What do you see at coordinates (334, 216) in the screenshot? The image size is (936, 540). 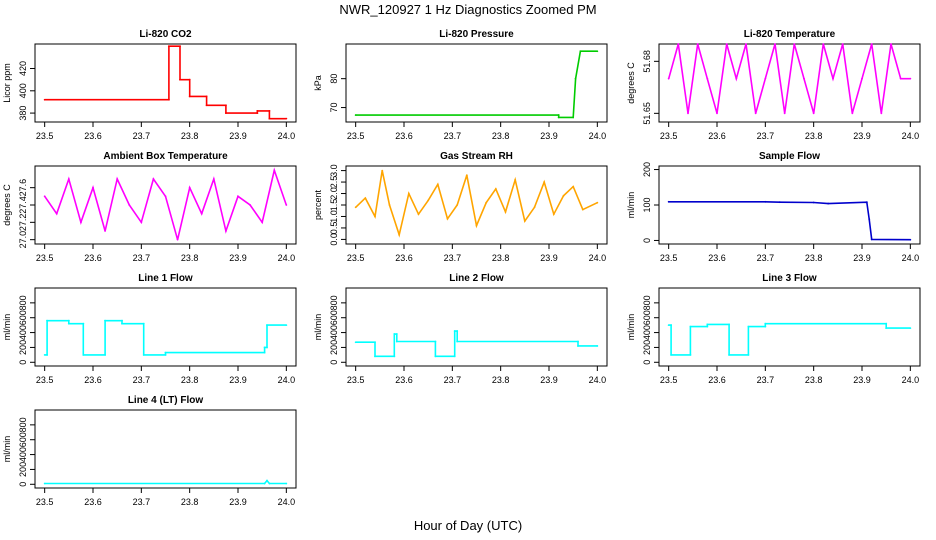 I see `y-tick-label: 1.0` at bounding box center [334, 216].